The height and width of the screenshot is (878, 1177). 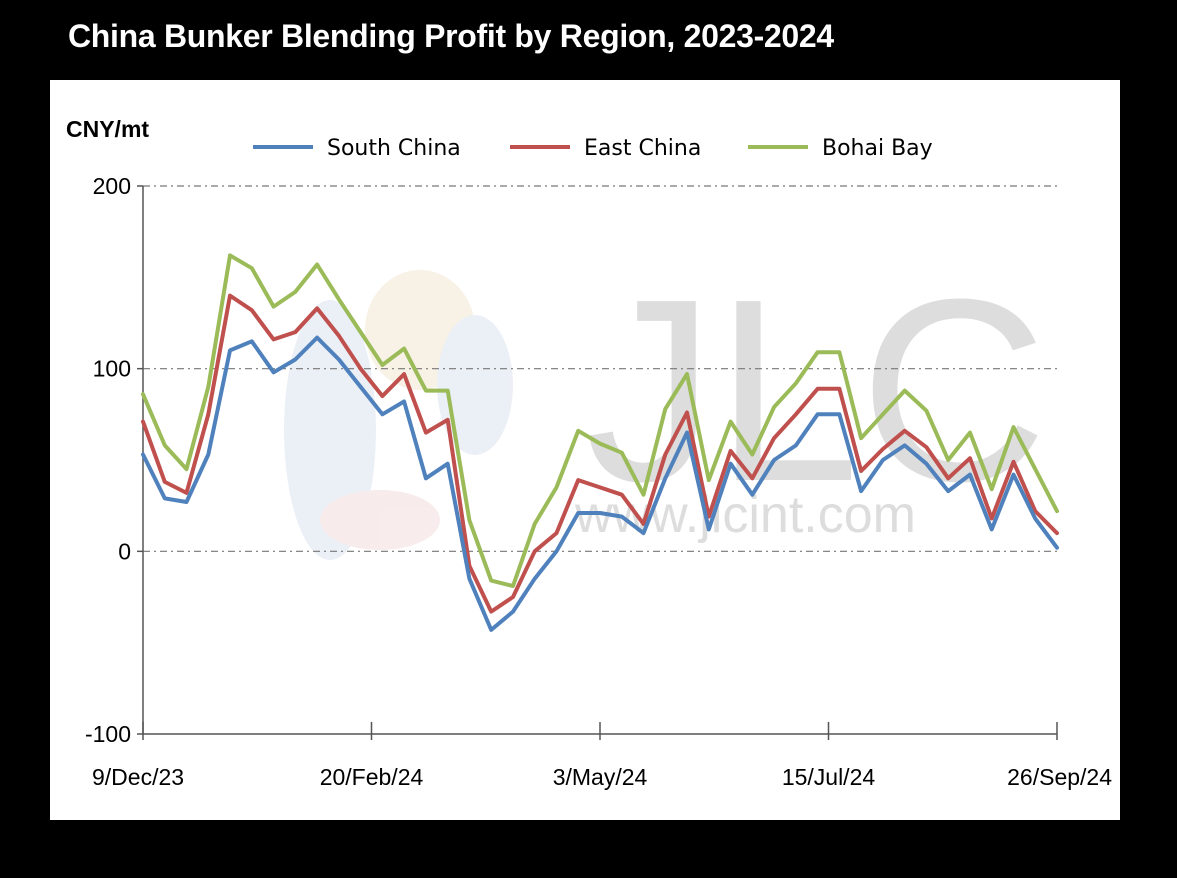 I want to click on legend: South China East China Bohai Bay, so click(x=593, y=148).